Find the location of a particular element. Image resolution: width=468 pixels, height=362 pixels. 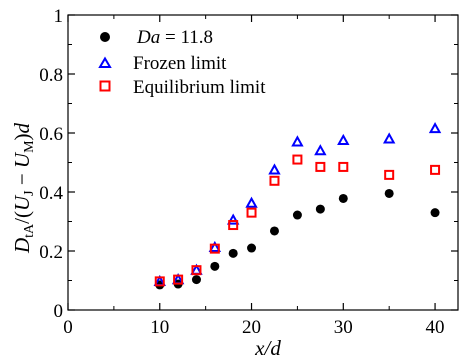

y-tick-label: 0.6 is located at coordinates (51, 134).